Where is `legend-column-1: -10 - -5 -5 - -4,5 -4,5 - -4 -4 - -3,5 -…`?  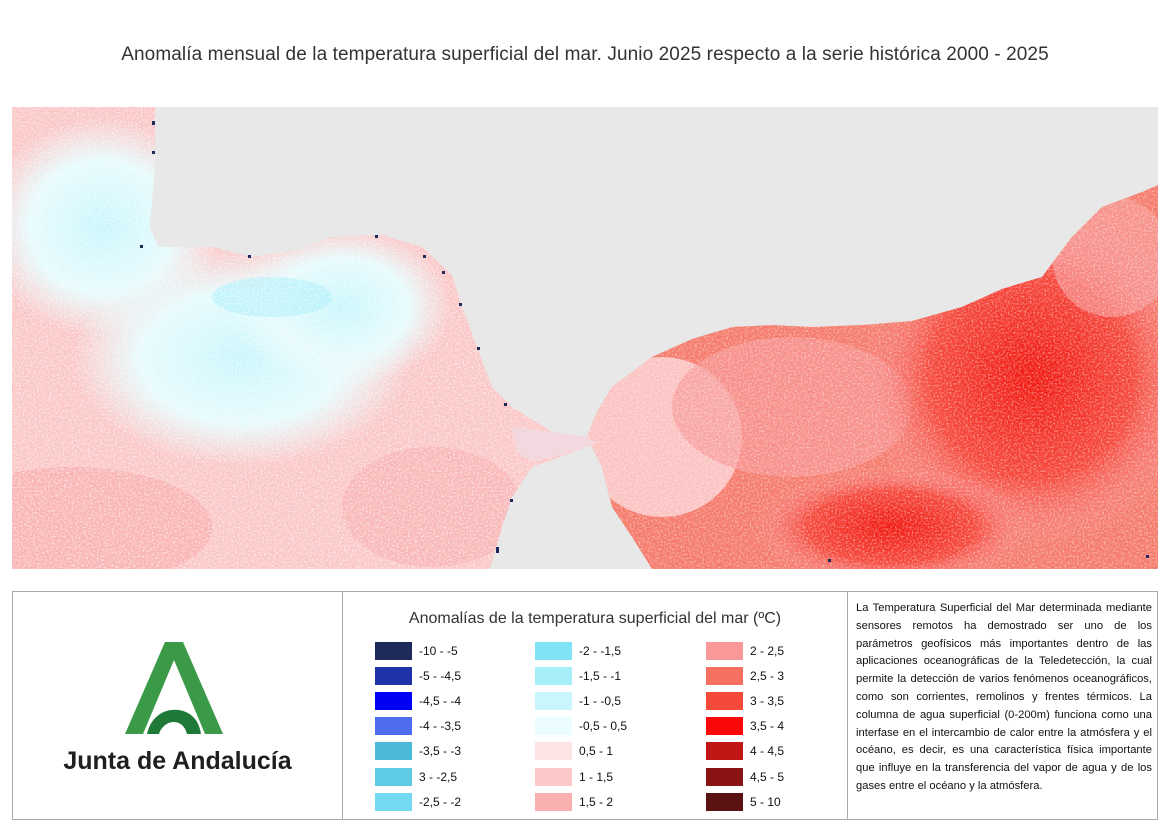
legend-column-1: -10 - -5 -5 - -4,5 -4,5 - -4 -4 - -3,5 -… is located at coordinates (418, 726).